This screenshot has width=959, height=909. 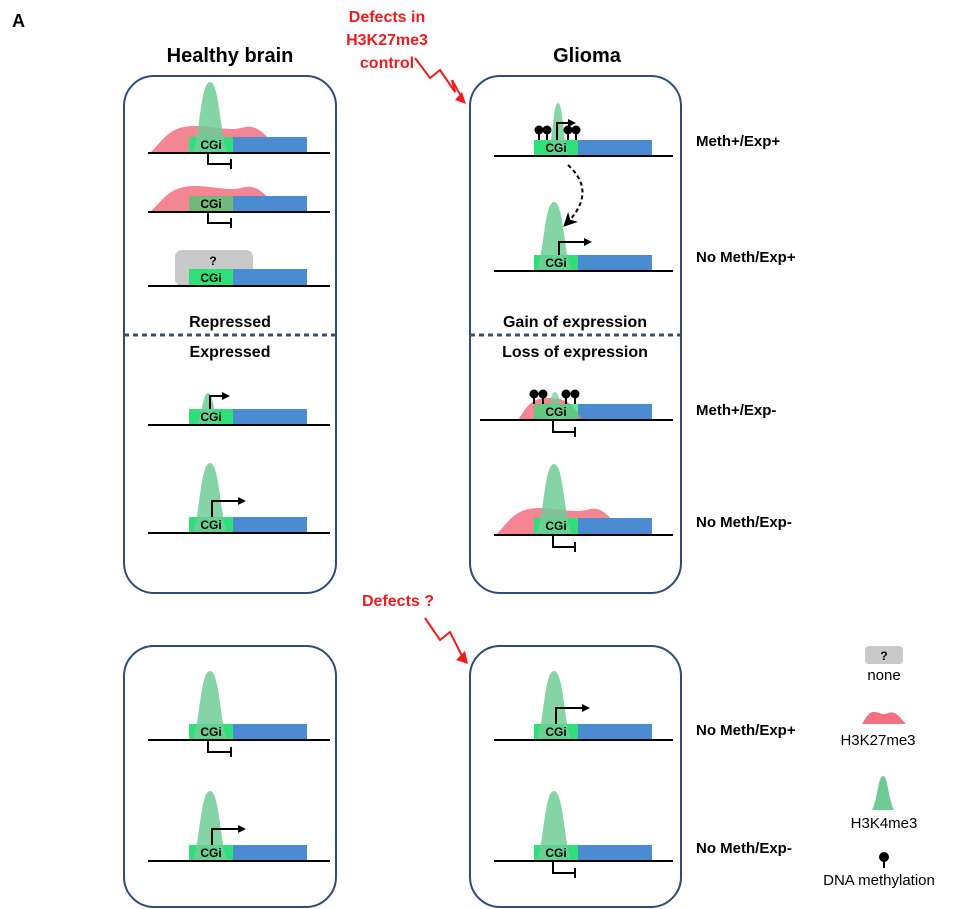 I want to click on label-expressed: Expressed, so click(x=230, y=352).